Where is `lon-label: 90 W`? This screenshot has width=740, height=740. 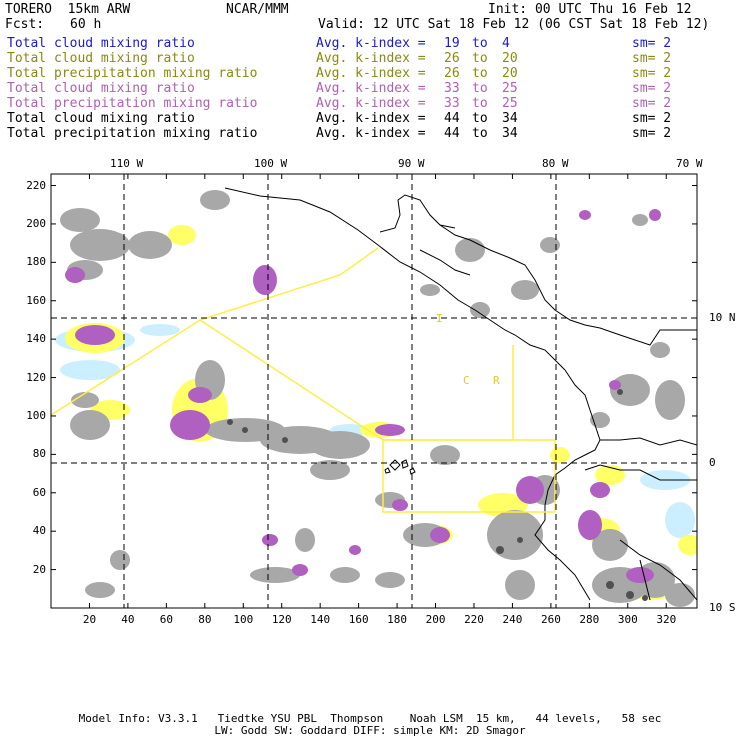
lon-label: 90 W is located at coordinates (411, 163).